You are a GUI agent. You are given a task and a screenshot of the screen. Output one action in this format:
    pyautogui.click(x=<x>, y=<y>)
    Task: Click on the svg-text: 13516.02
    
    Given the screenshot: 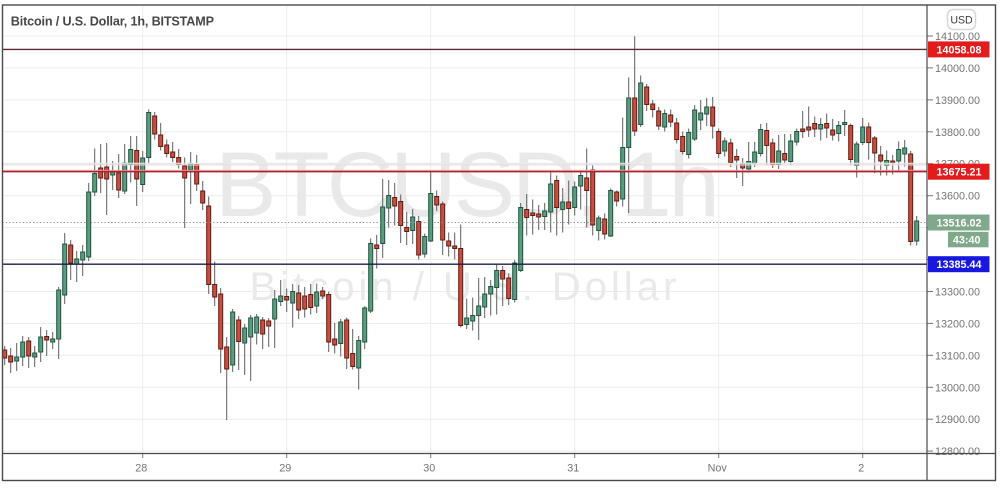 What is the action you would take?
    pyautogui.click(x=958, y=224)
    